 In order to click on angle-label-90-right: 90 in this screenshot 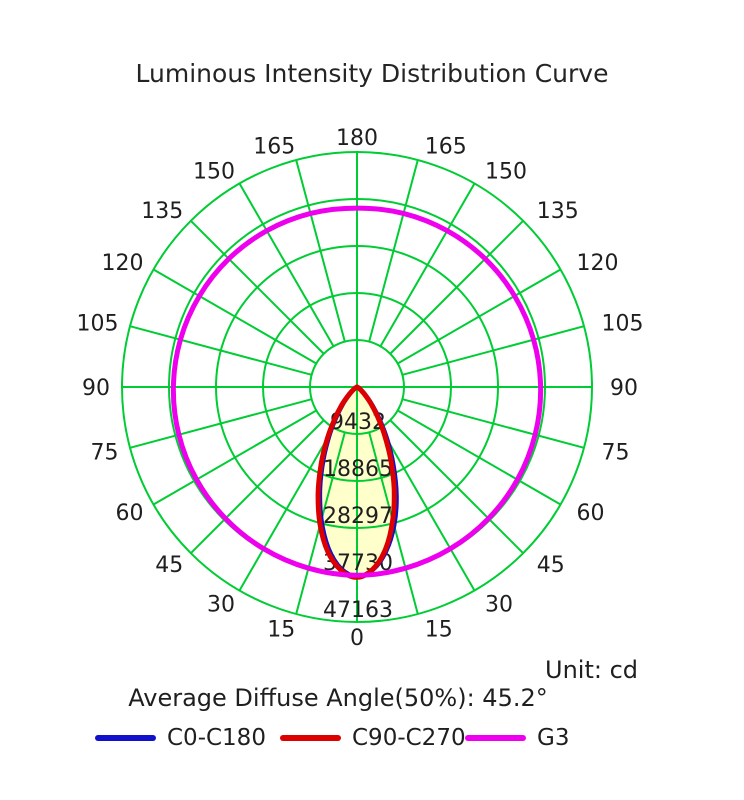, I will do `click(624, 388)`.